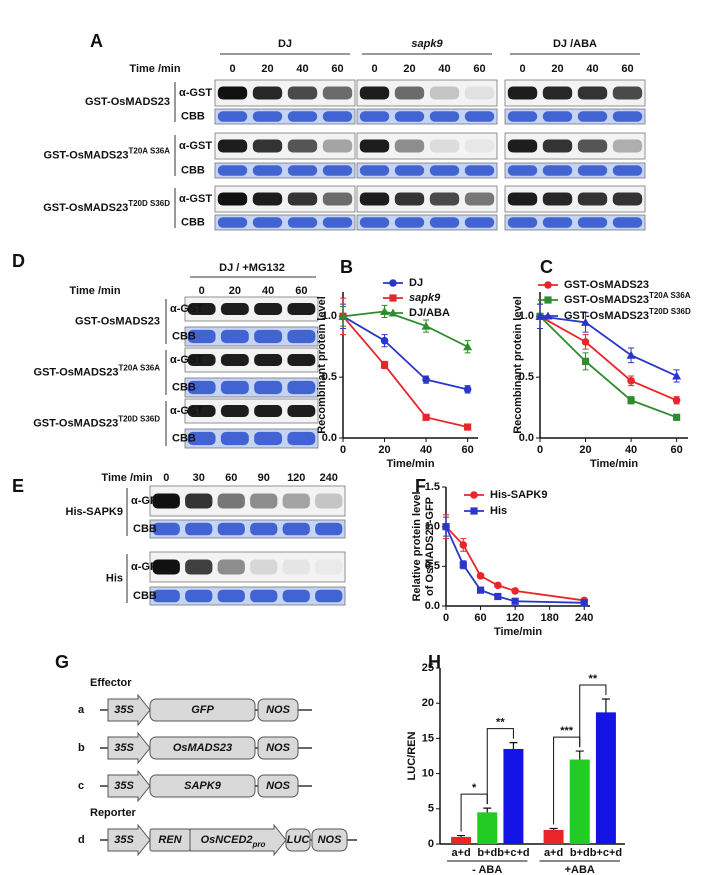 This screenshot has width=709, height=875. Describe the element at coordinates (518, 495) in the screenshot. I see `legend-label: His-SAPK9` at that location.